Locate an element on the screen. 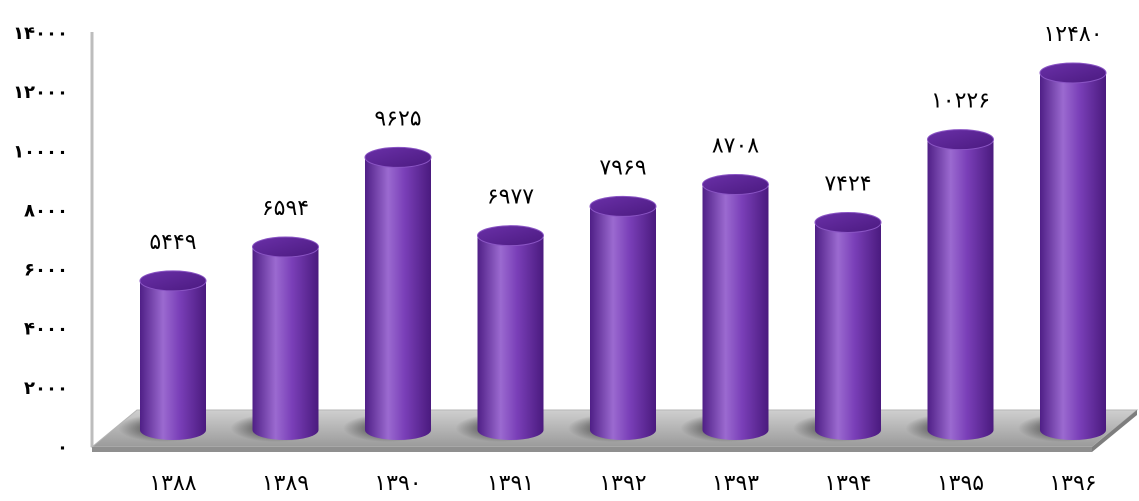 The image size is (1139, 501). y-tick-label: ۰ is located at coordinates (62, 447).